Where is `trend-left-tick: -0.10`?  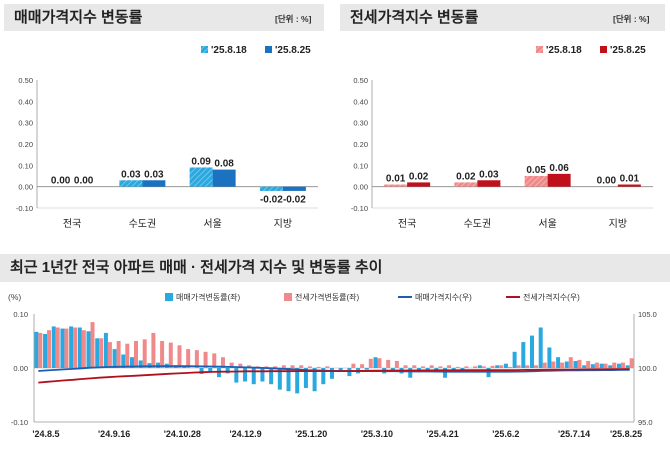 trend-left-tick: -0.10 is located at coordinates (19, 422).